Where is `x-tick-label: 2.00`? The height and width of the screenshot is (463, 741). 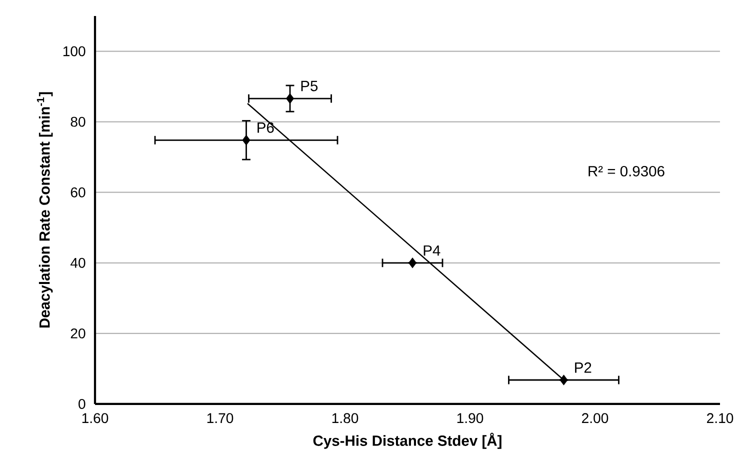
x-tick-label: 2.00 is located at coordinates (595, 418).